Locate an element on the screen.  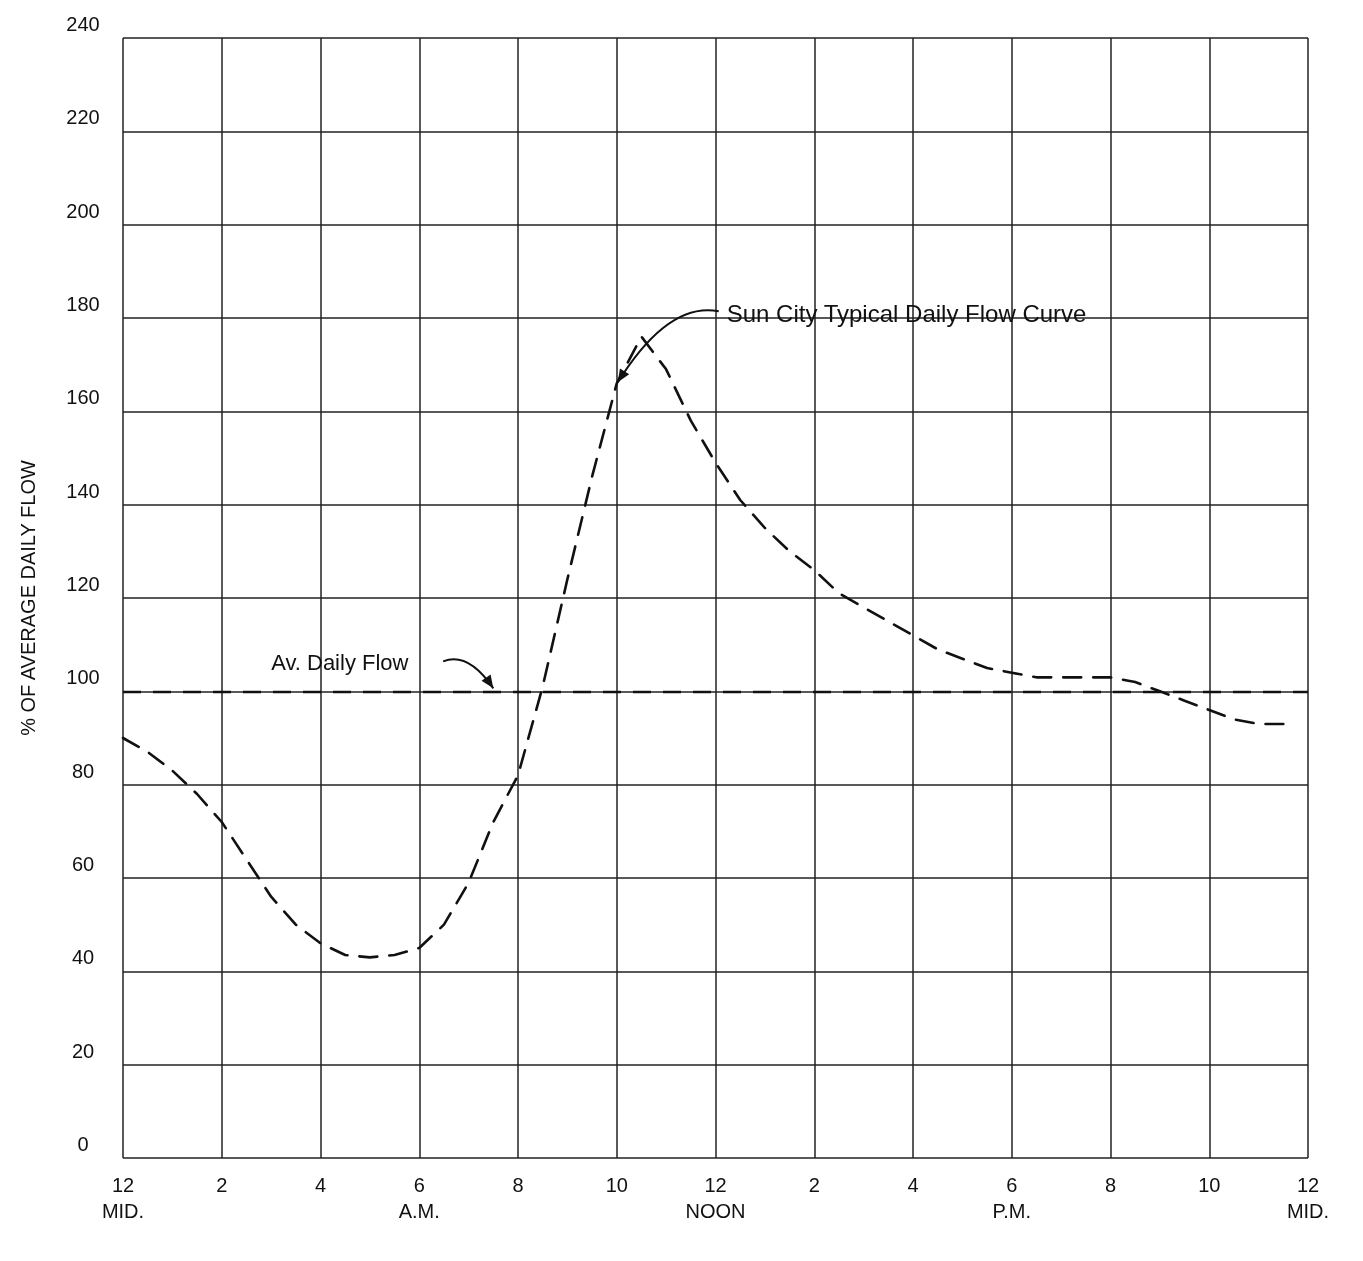
y-tick-label: 80 is located at coordinates (83, 770).